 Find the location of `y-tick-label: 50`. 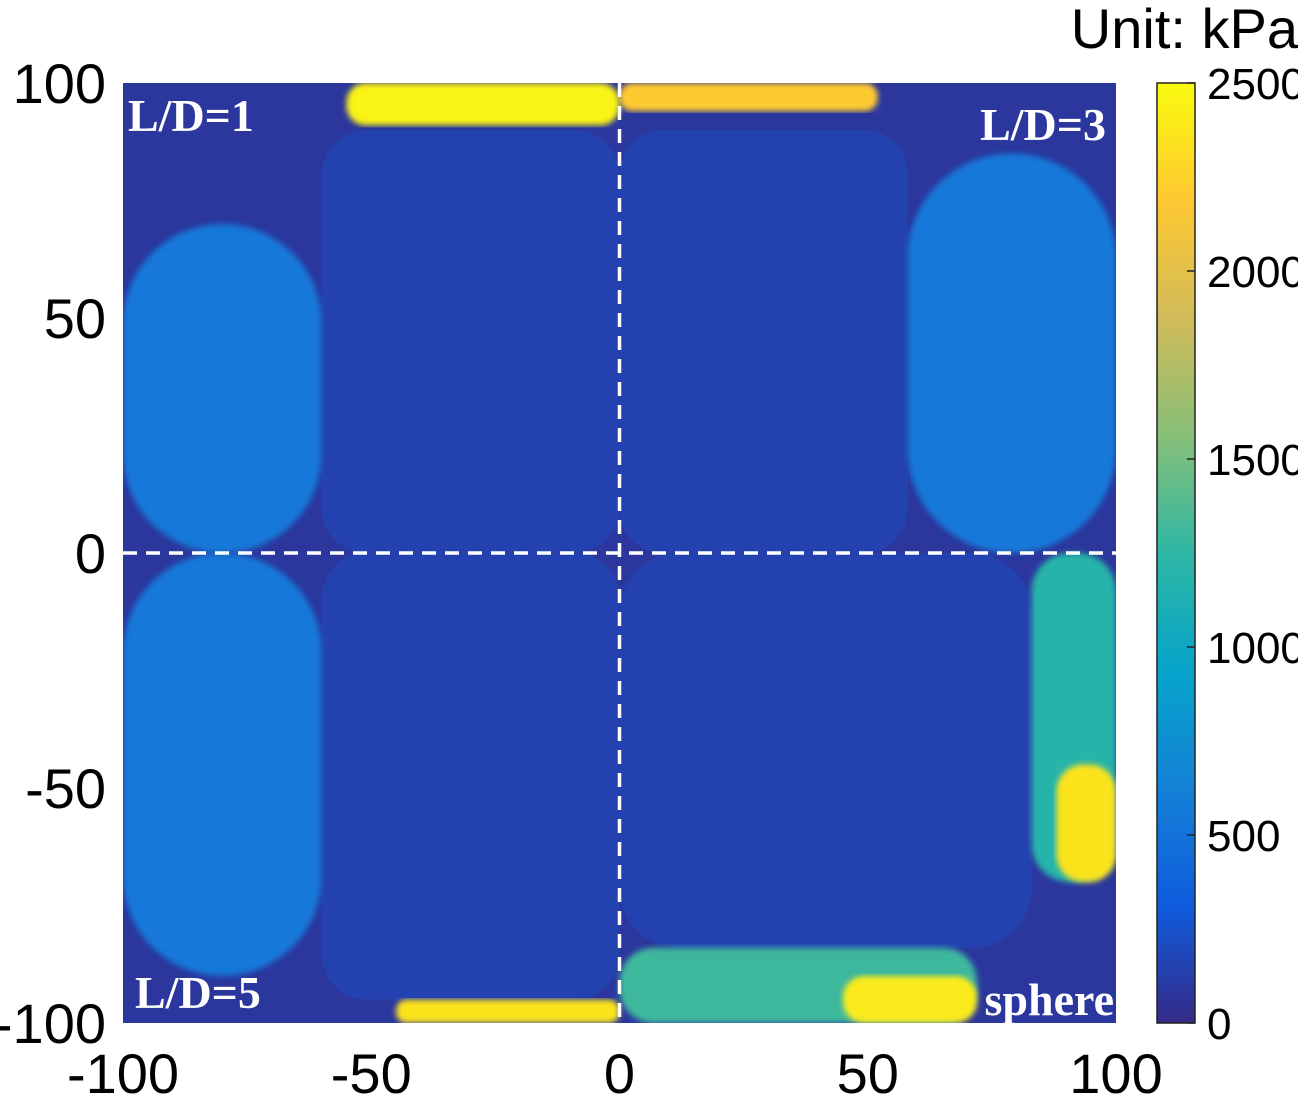

y-tick-label: 50 is located at coordinates (75, 318).